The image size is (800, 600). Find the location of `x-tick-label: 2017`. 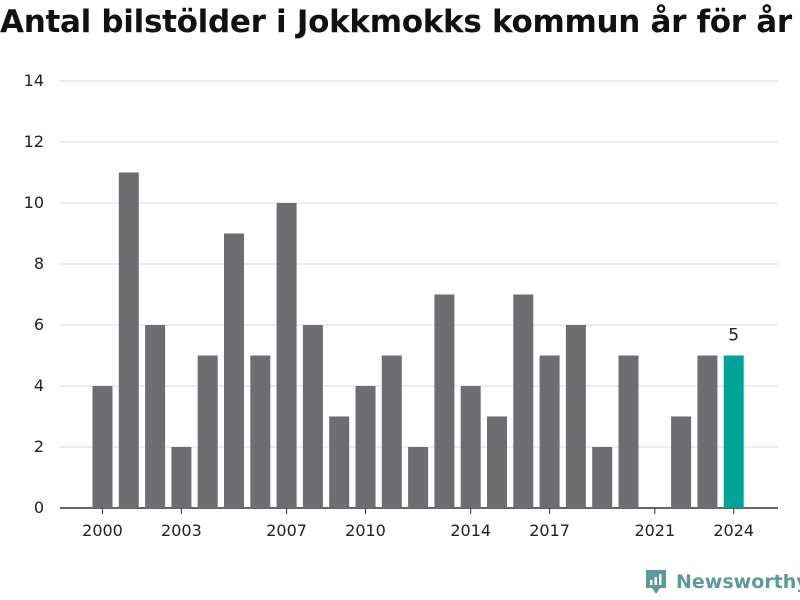

x-tick-label: 2017 is located at coordinates (549, 530).